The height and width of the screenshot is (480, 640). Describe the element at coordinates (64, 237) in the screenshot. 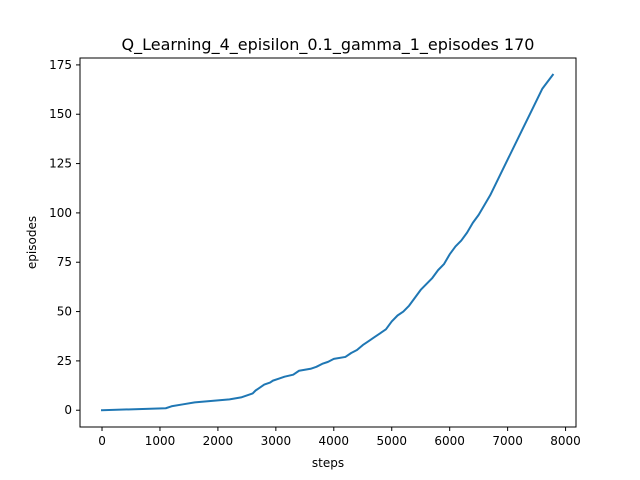

I see `y-axis-ticks: 0 25 50 75 100 125 150 175` at that location.